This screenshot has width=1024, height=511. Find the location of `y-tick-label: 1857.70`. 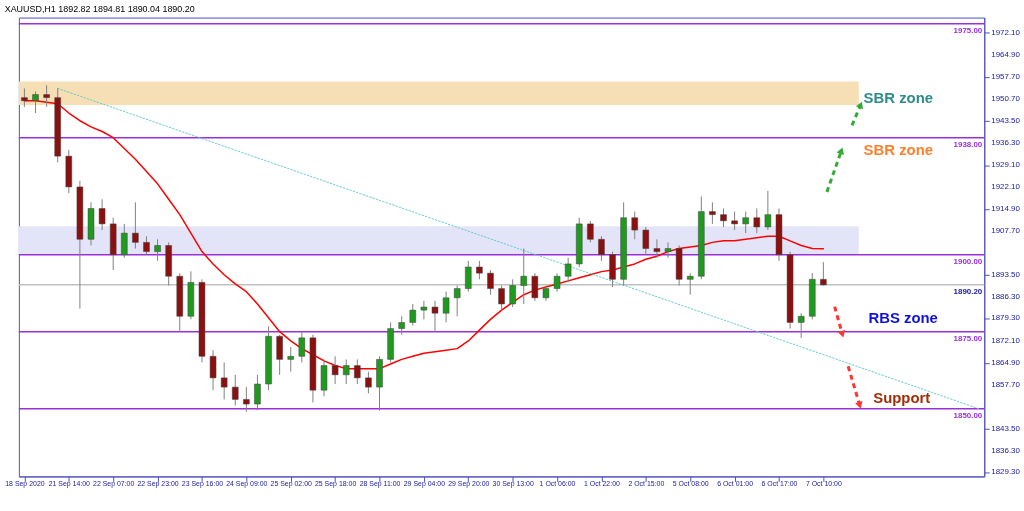

y-tick-label: 1857.70 is located at coordinates (1006, 384).